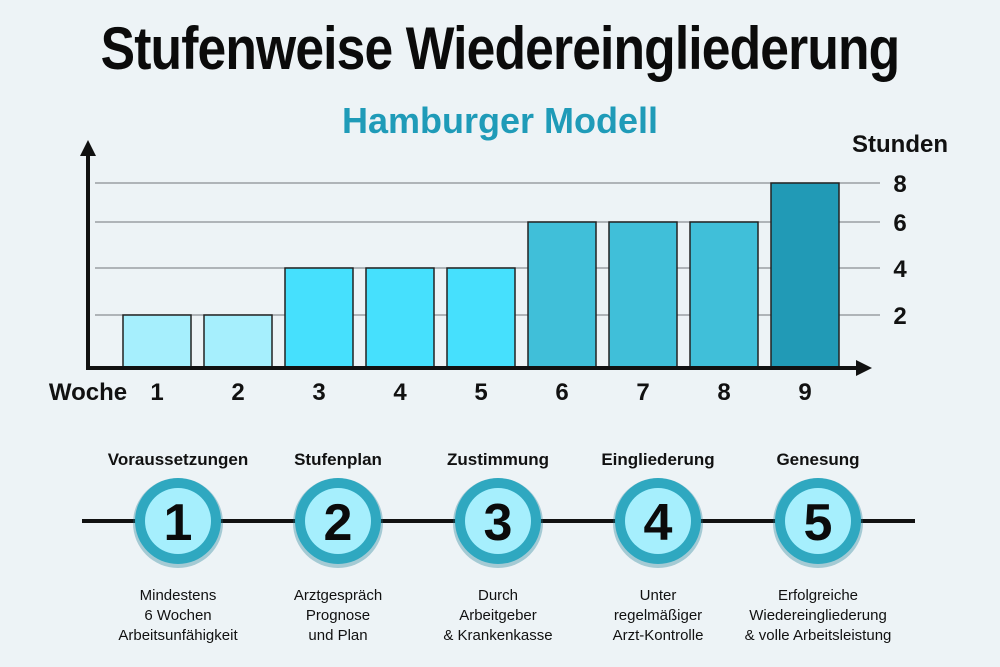  What do you see at coordinates (178, 635) in the screenshot?
I see `step-description-line: Arbeitsunfähigkeit` at bounding box center [178, 635].